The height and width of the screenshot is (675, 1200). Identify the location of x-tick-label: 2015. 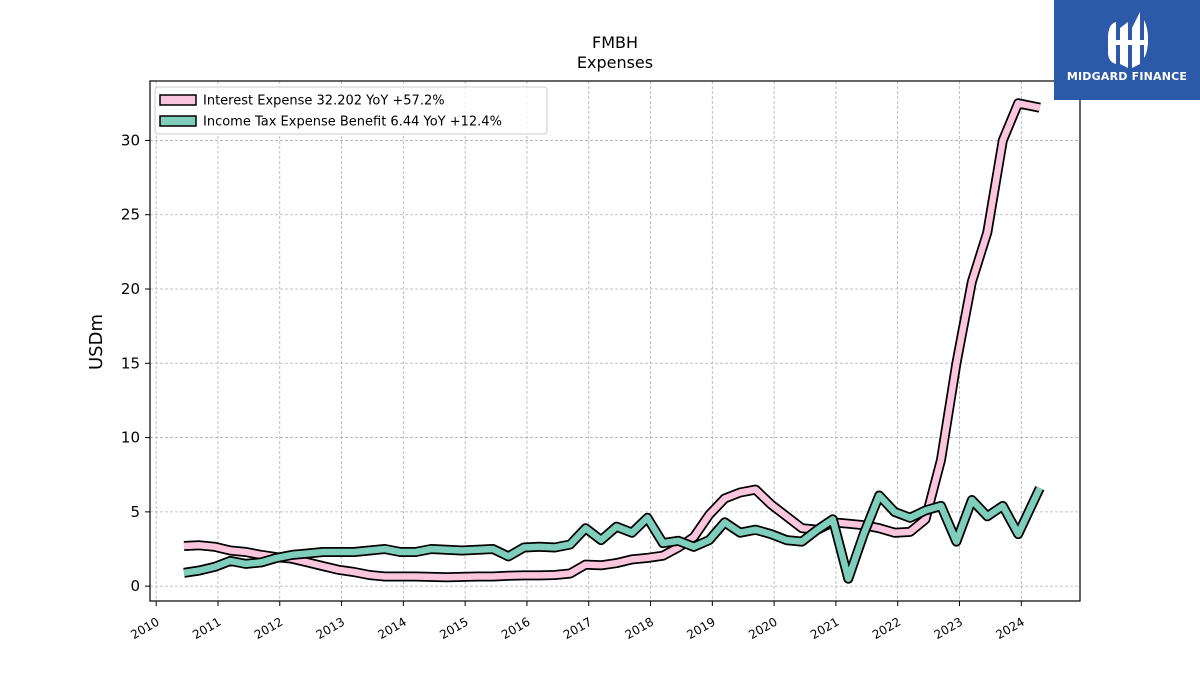
(453, 628).